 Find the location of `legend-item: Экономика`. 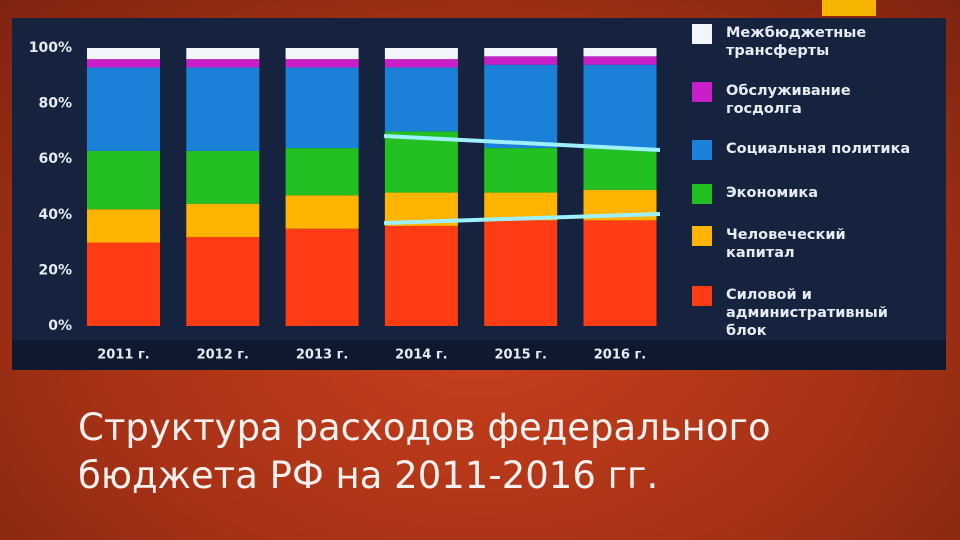

legend-item: Экономика is located at coordinates (817, 194).